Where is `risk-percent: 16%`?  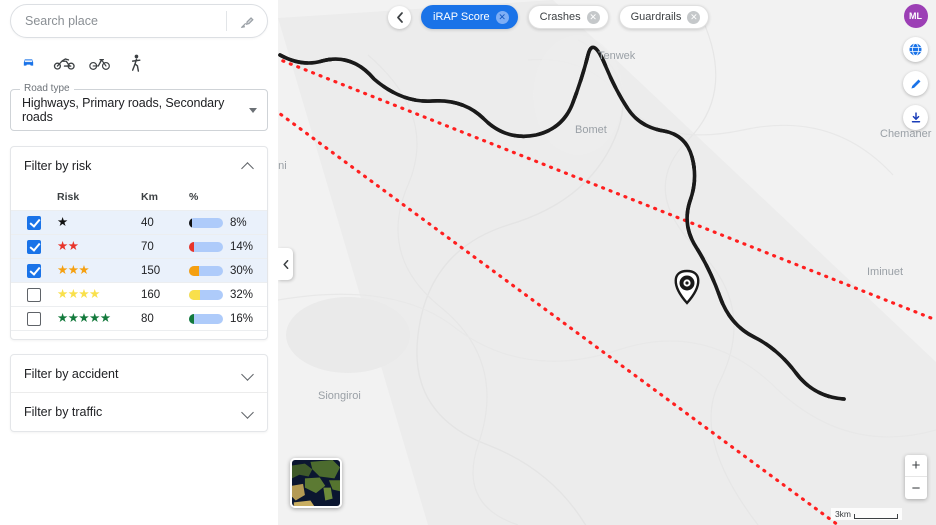
risk-percent: 16% is located at coordinates (242, 318).